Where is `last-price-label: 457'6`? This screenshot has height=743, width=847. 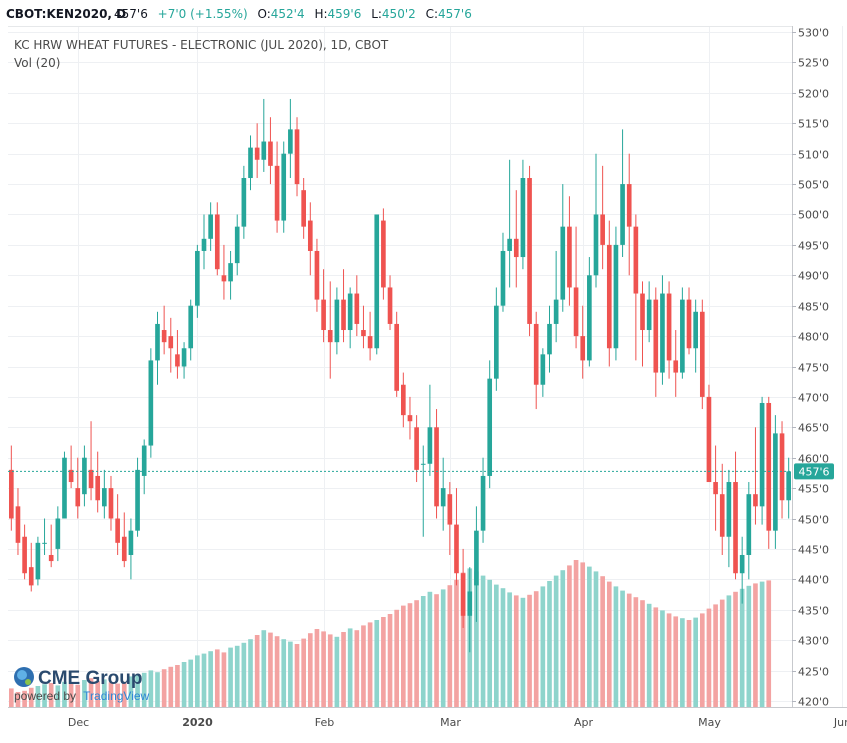
last-price-label: 457'6 is located at coordinates (813, 471).